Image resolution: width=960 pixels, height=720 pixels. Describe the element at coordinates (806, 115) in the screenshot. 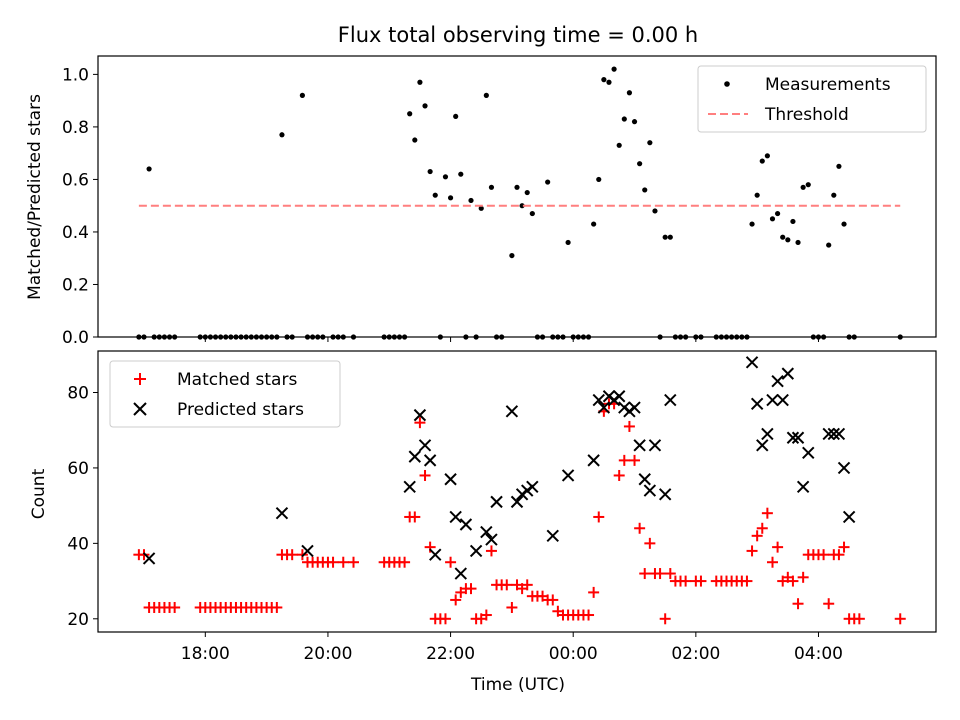

I see `legend-threshold-label: Threshold` at that location.